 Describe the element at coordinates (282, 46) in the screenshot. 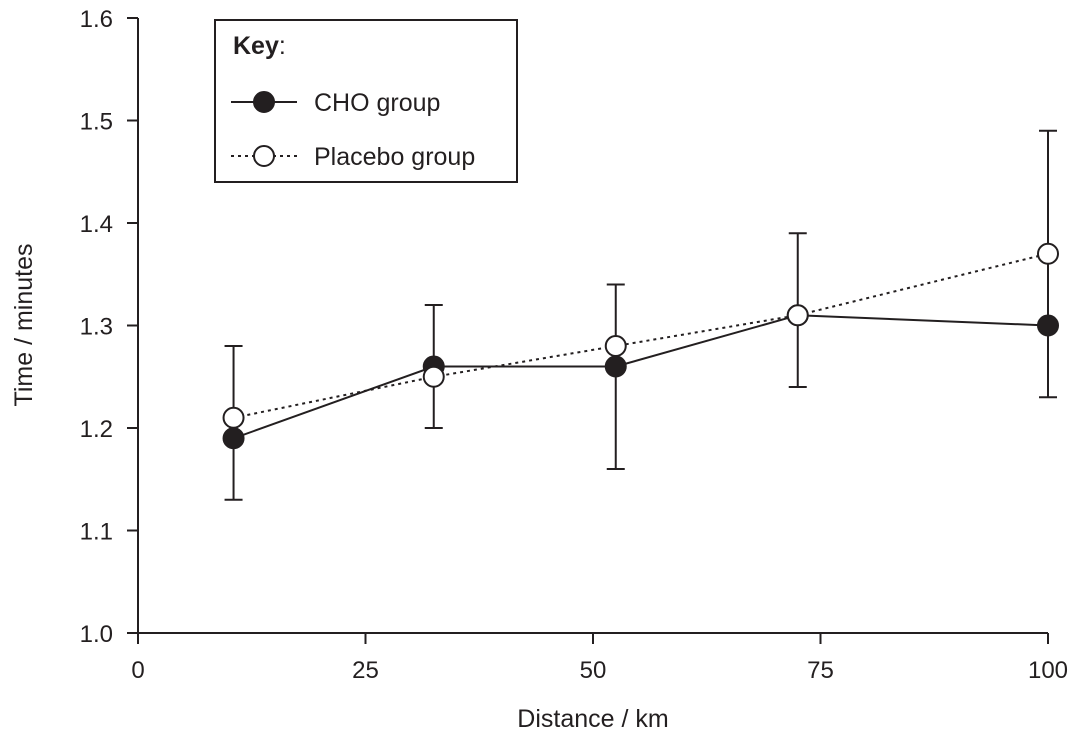

I see `legend-title-colon: :` at that location.